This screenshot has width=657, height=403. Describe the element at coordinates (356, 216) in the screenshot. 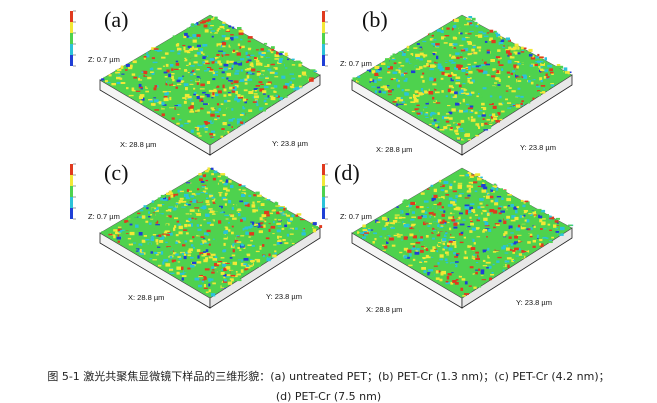

I see `z-axis-label-d: Z: 0.7 µm` at that location.